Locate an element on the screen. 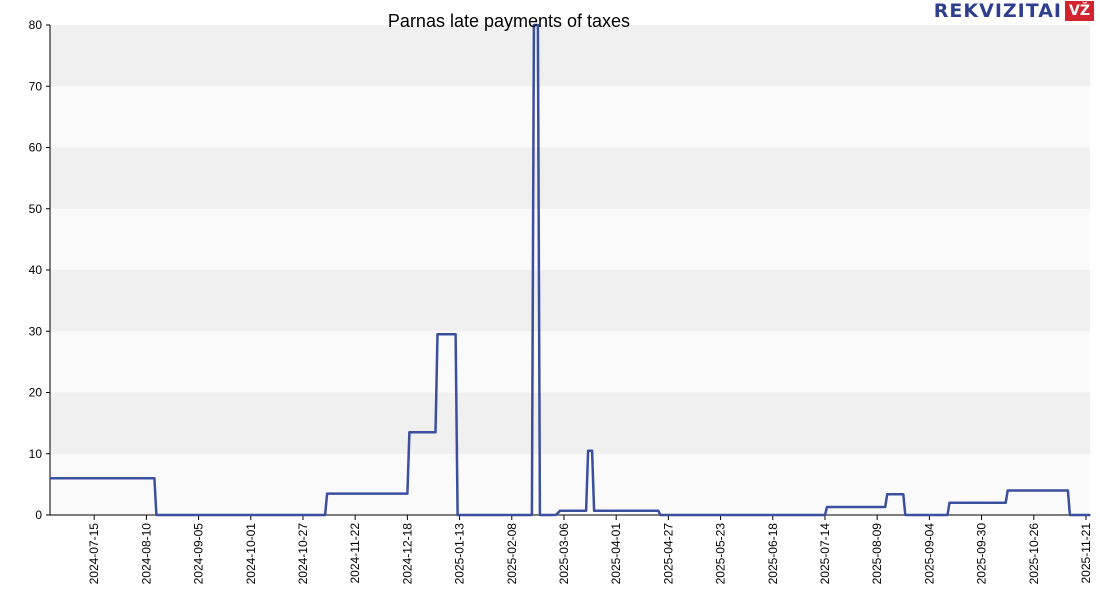 The height and width of the screenshot is (590, 1100). x-tick-label: 2025-09-30 is located at coordinates (982, 554).